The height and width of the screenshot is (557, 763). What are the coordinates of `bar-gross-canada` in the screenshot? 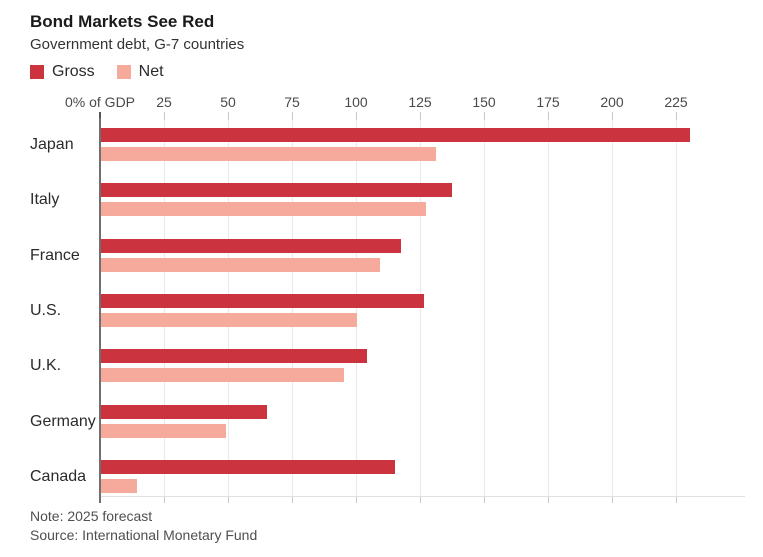 It's located at (248, 467).